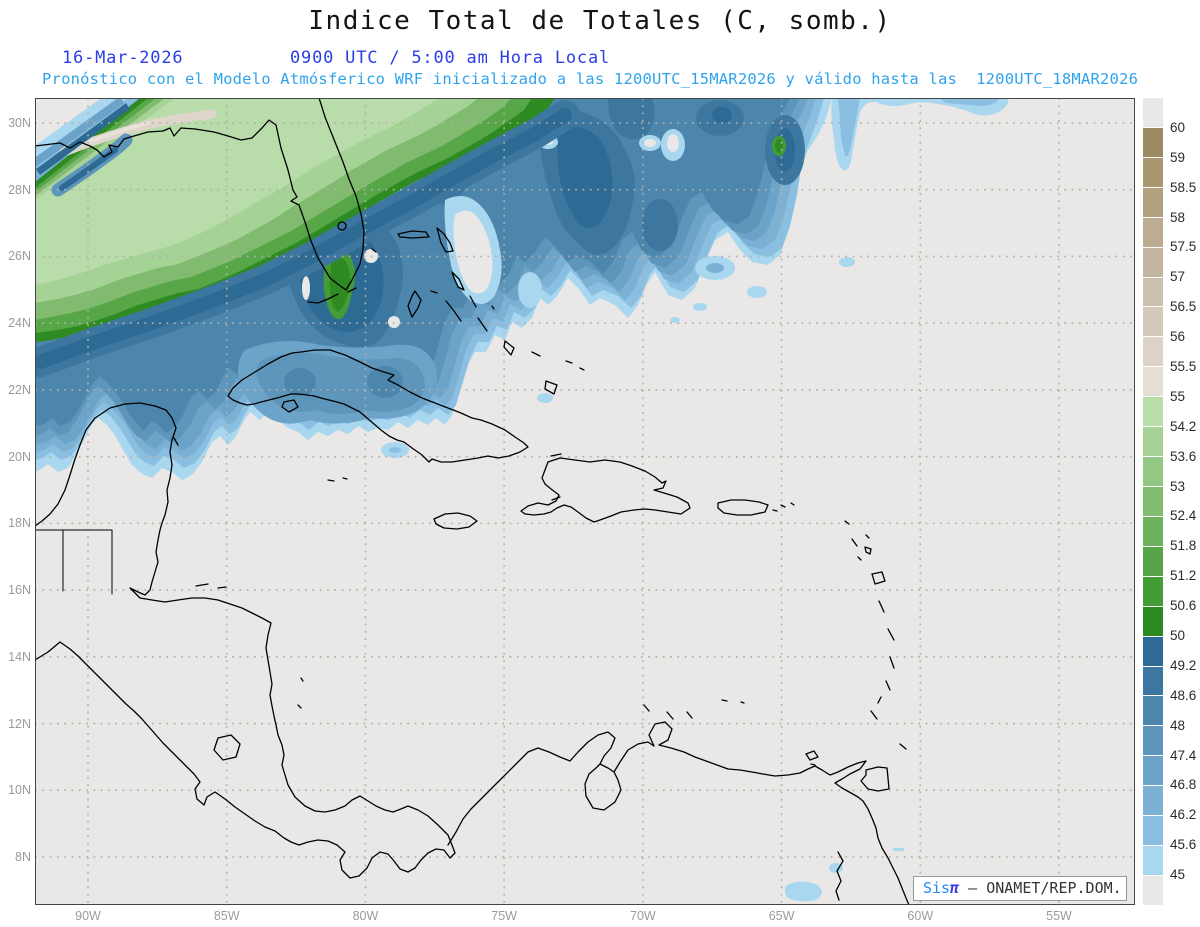 Image resolution: width=1200 pixels, height=927 pixels. What do you see at coordinates (1178, 337) in the screenshot?
I see `colorbar-tick-label: 56` at bounding box center [1178, 337].